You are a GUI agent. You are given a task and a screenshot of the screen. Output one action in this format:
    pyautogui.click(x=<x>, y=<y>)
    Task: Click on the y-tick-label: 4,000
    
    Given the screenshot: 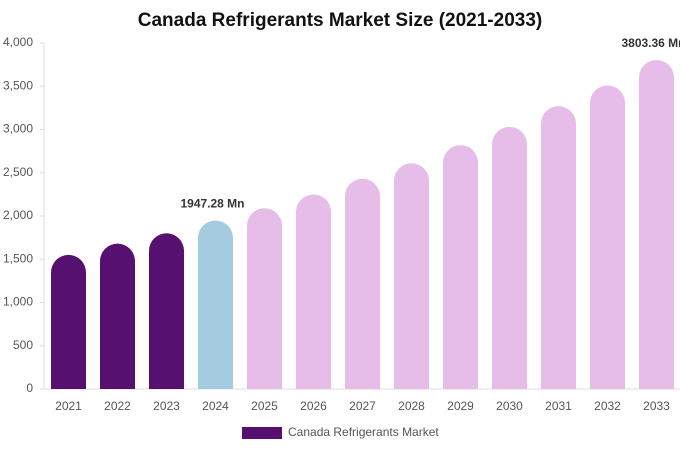 What is the action you would take?
    pyautogui.click(x=18, y=42)
    